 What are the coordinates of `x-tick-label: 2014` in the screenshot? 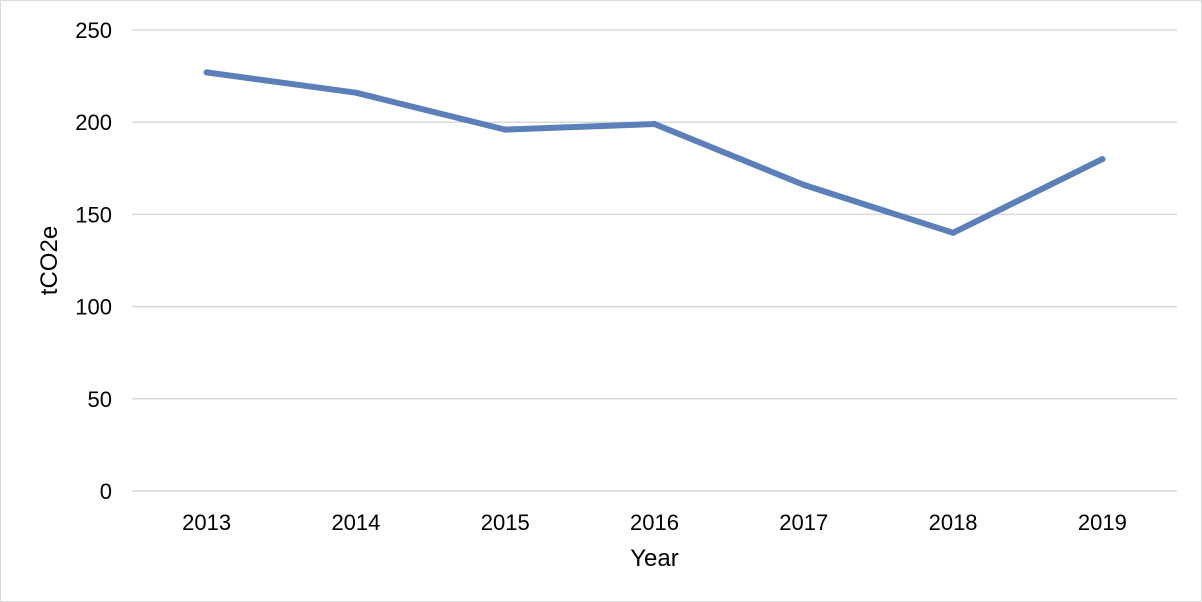 It's located at (355, 522).